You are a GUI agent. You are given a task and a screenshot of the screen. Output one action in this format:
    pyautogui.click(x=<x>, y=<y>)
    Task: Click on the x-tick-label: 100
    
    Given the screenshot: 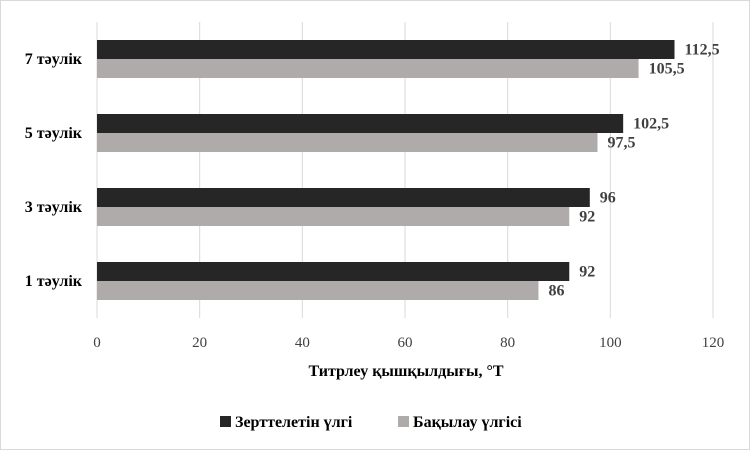 What is the action you would take?
    pyautogui.click(x=610, y=343)
    